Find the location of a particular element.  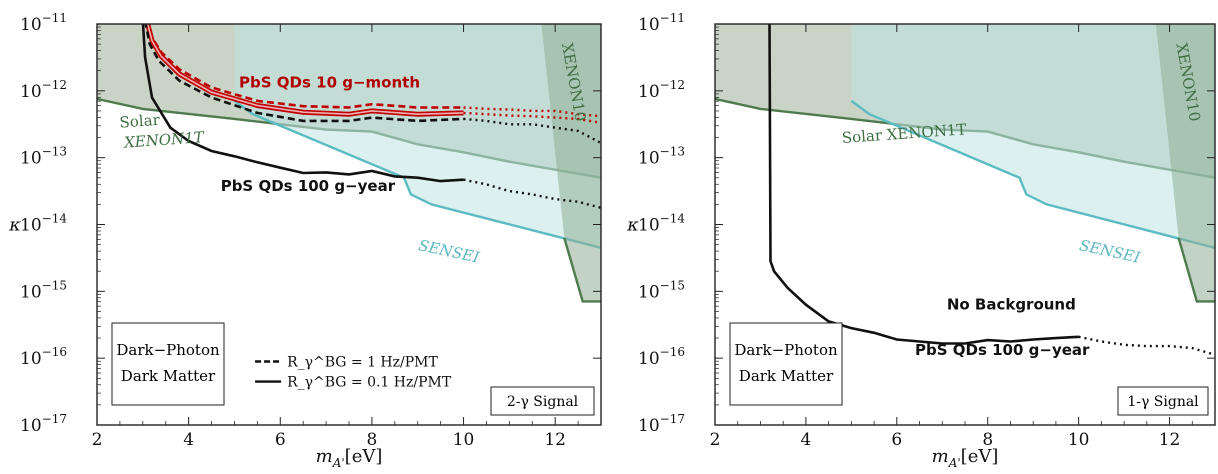

no-background-label: No Background is located at coordinates (1011, 304).